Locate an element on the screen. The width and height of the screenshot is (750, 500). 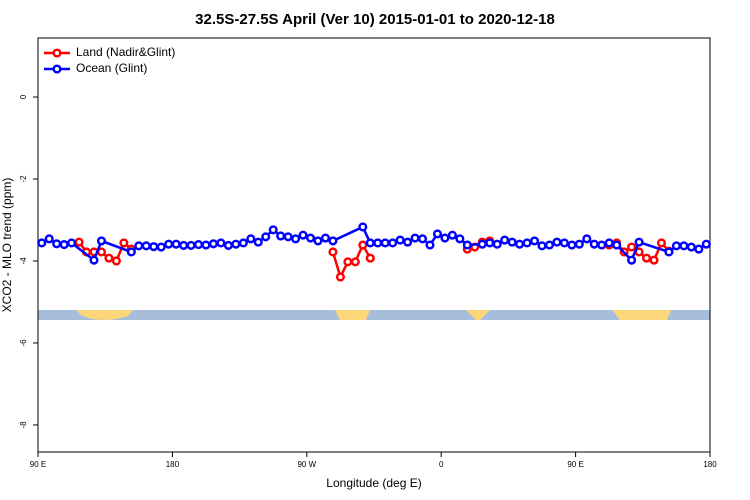
y-tick-label: -2 is located at coordinates (23, 179).